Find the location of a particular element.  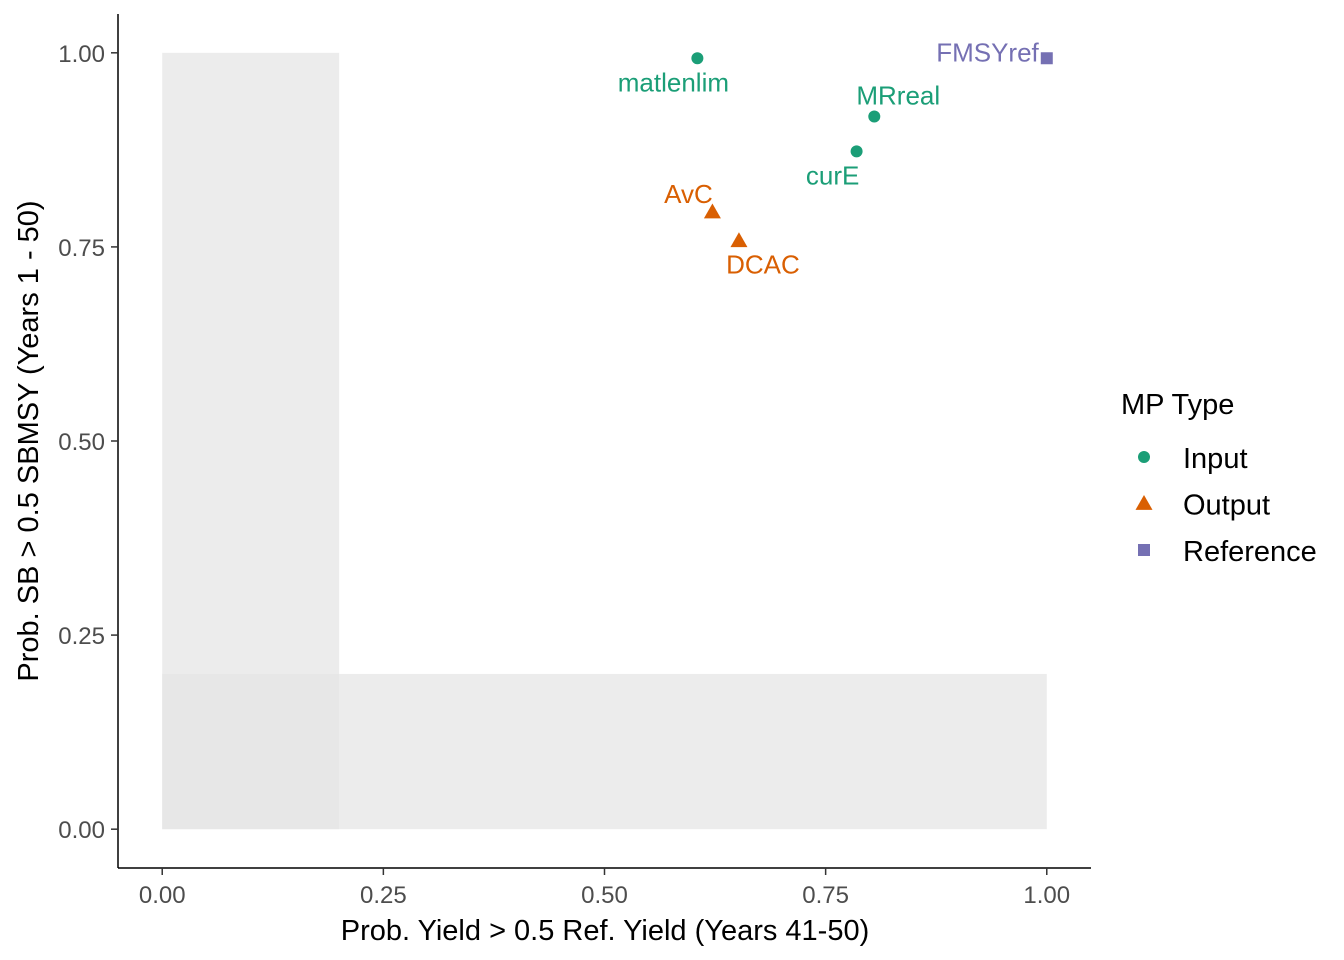

x-tick-label: 1.00 is located at coordinates (1046, 895).